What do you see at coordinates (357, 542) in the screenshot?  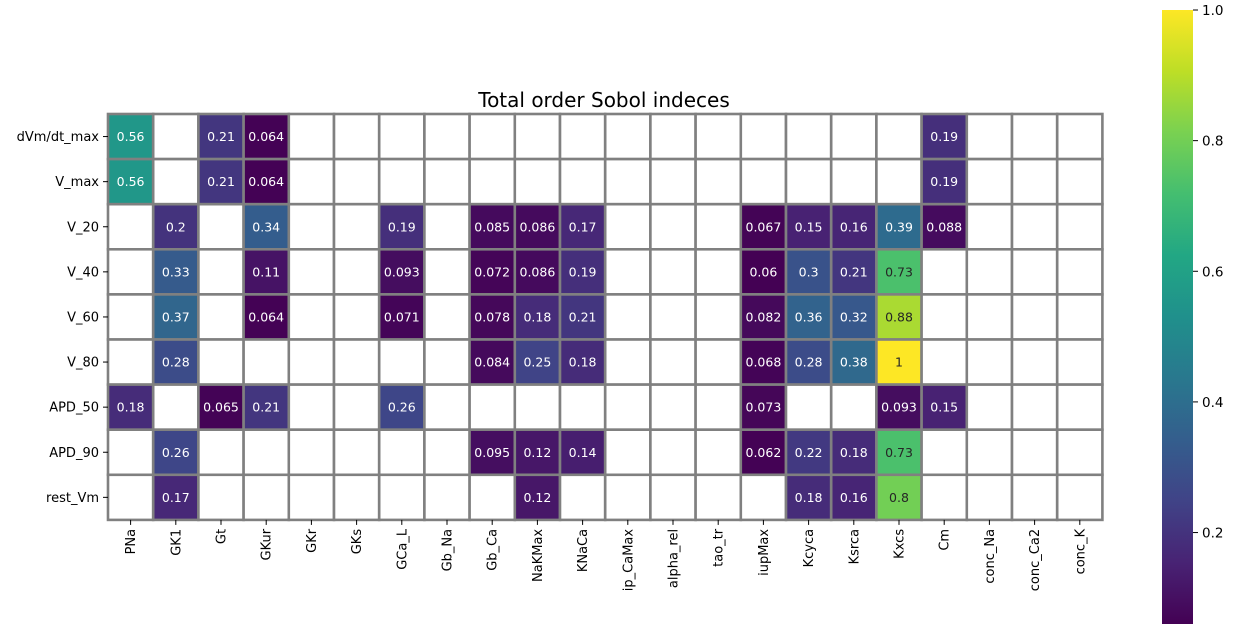 I see `column-label-gks: GKs` at bounding box center [357, 542].